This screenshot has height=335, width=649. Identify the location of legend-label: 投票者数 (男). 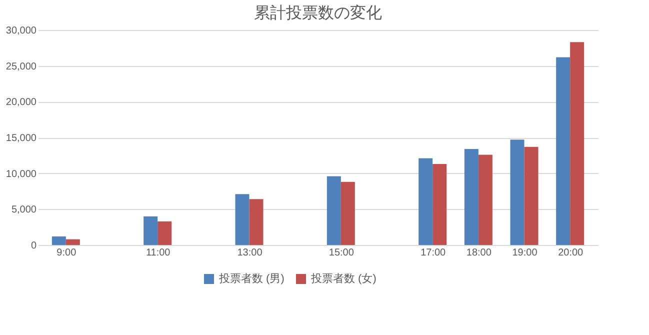
(251, 278).